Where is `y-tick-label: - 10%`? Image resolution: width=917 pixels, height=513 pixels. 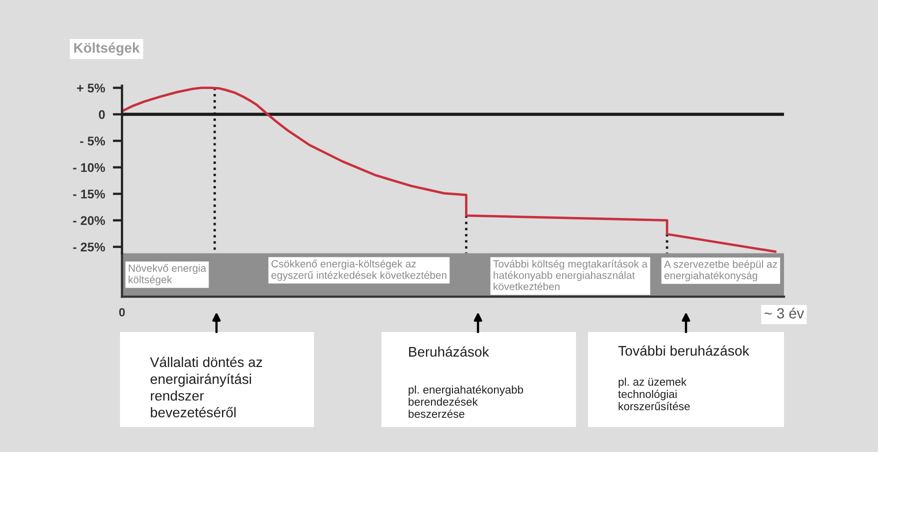
y-tick-label: - 10% is located at coordinates (89, 167).